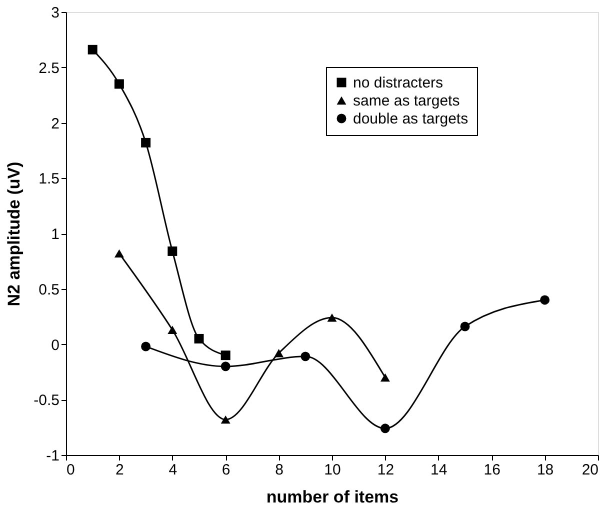 The height and width of the screenshot is (517, 614). I want to click on y-tick-label: 0.5, so click(49, 289).